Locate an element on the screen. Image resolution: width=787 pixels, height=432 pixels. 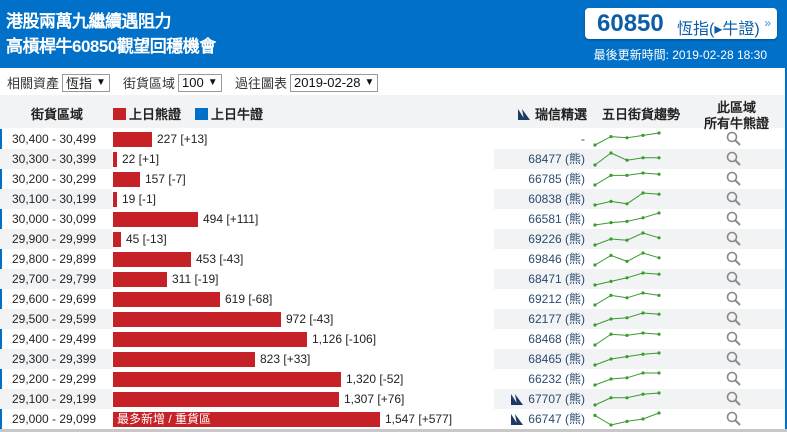
table-row: 29,700 - 29,799 311 [-19] 68471 (熊) is located at coordinates (392, 279).